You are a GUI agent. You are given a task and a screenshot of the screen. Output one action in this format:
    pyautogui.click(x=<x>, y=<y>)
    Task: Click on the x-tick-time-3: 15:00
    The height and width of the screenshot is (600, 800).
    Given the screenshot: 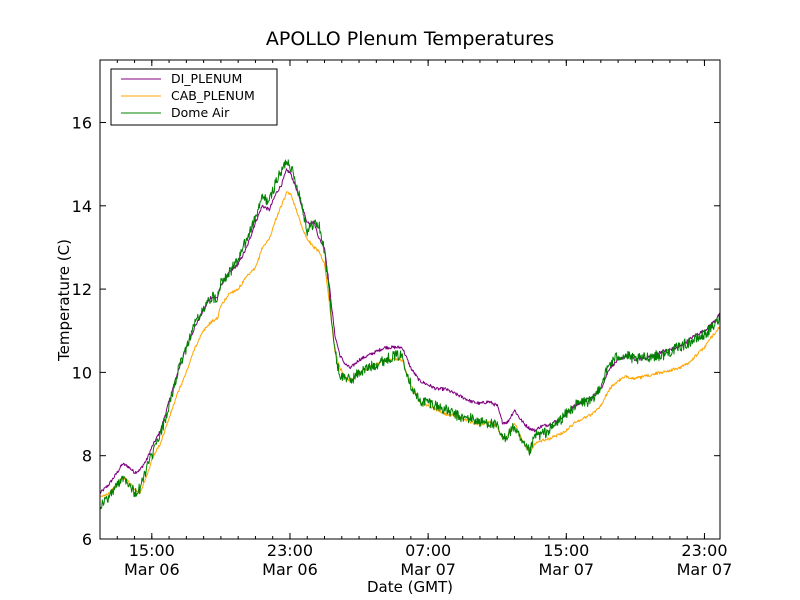 What is the action you would take?
    pyautogui.click(x=566, y=550)
    